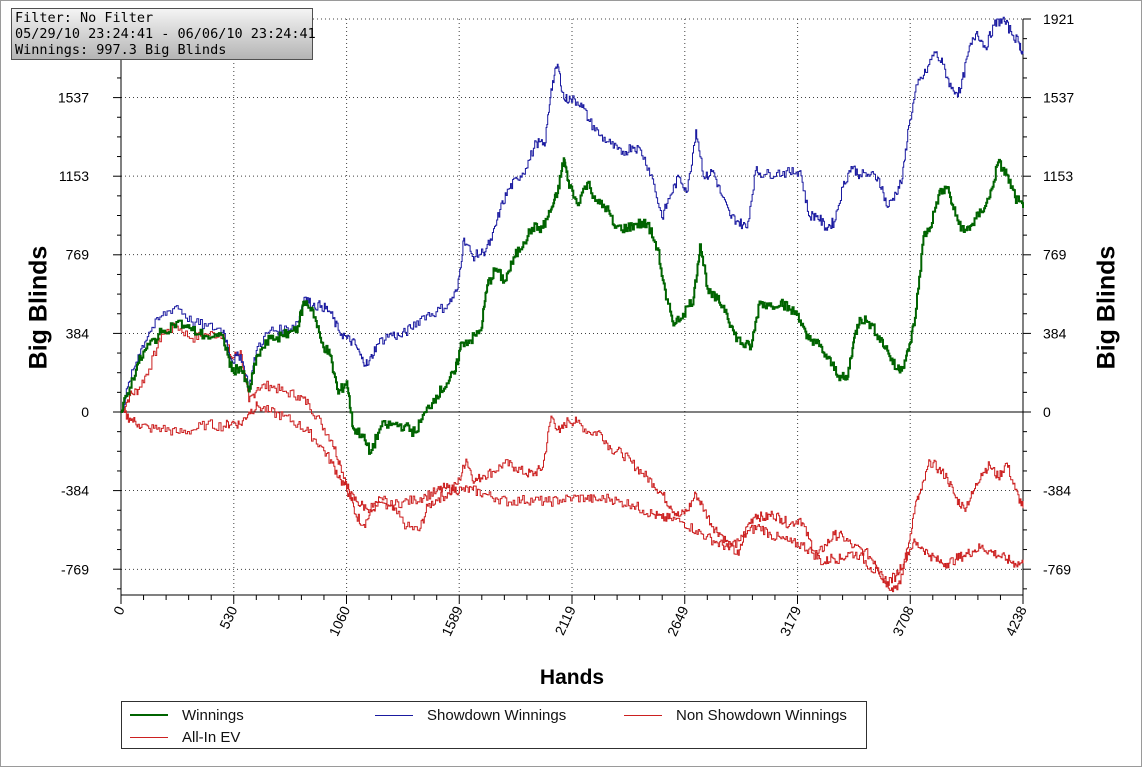 The image size is (1144, 769). What do you see at coordinates (149, 715) in the screenshot?
I see `legend-swatch-winnings` at bounding box center [149, 715].